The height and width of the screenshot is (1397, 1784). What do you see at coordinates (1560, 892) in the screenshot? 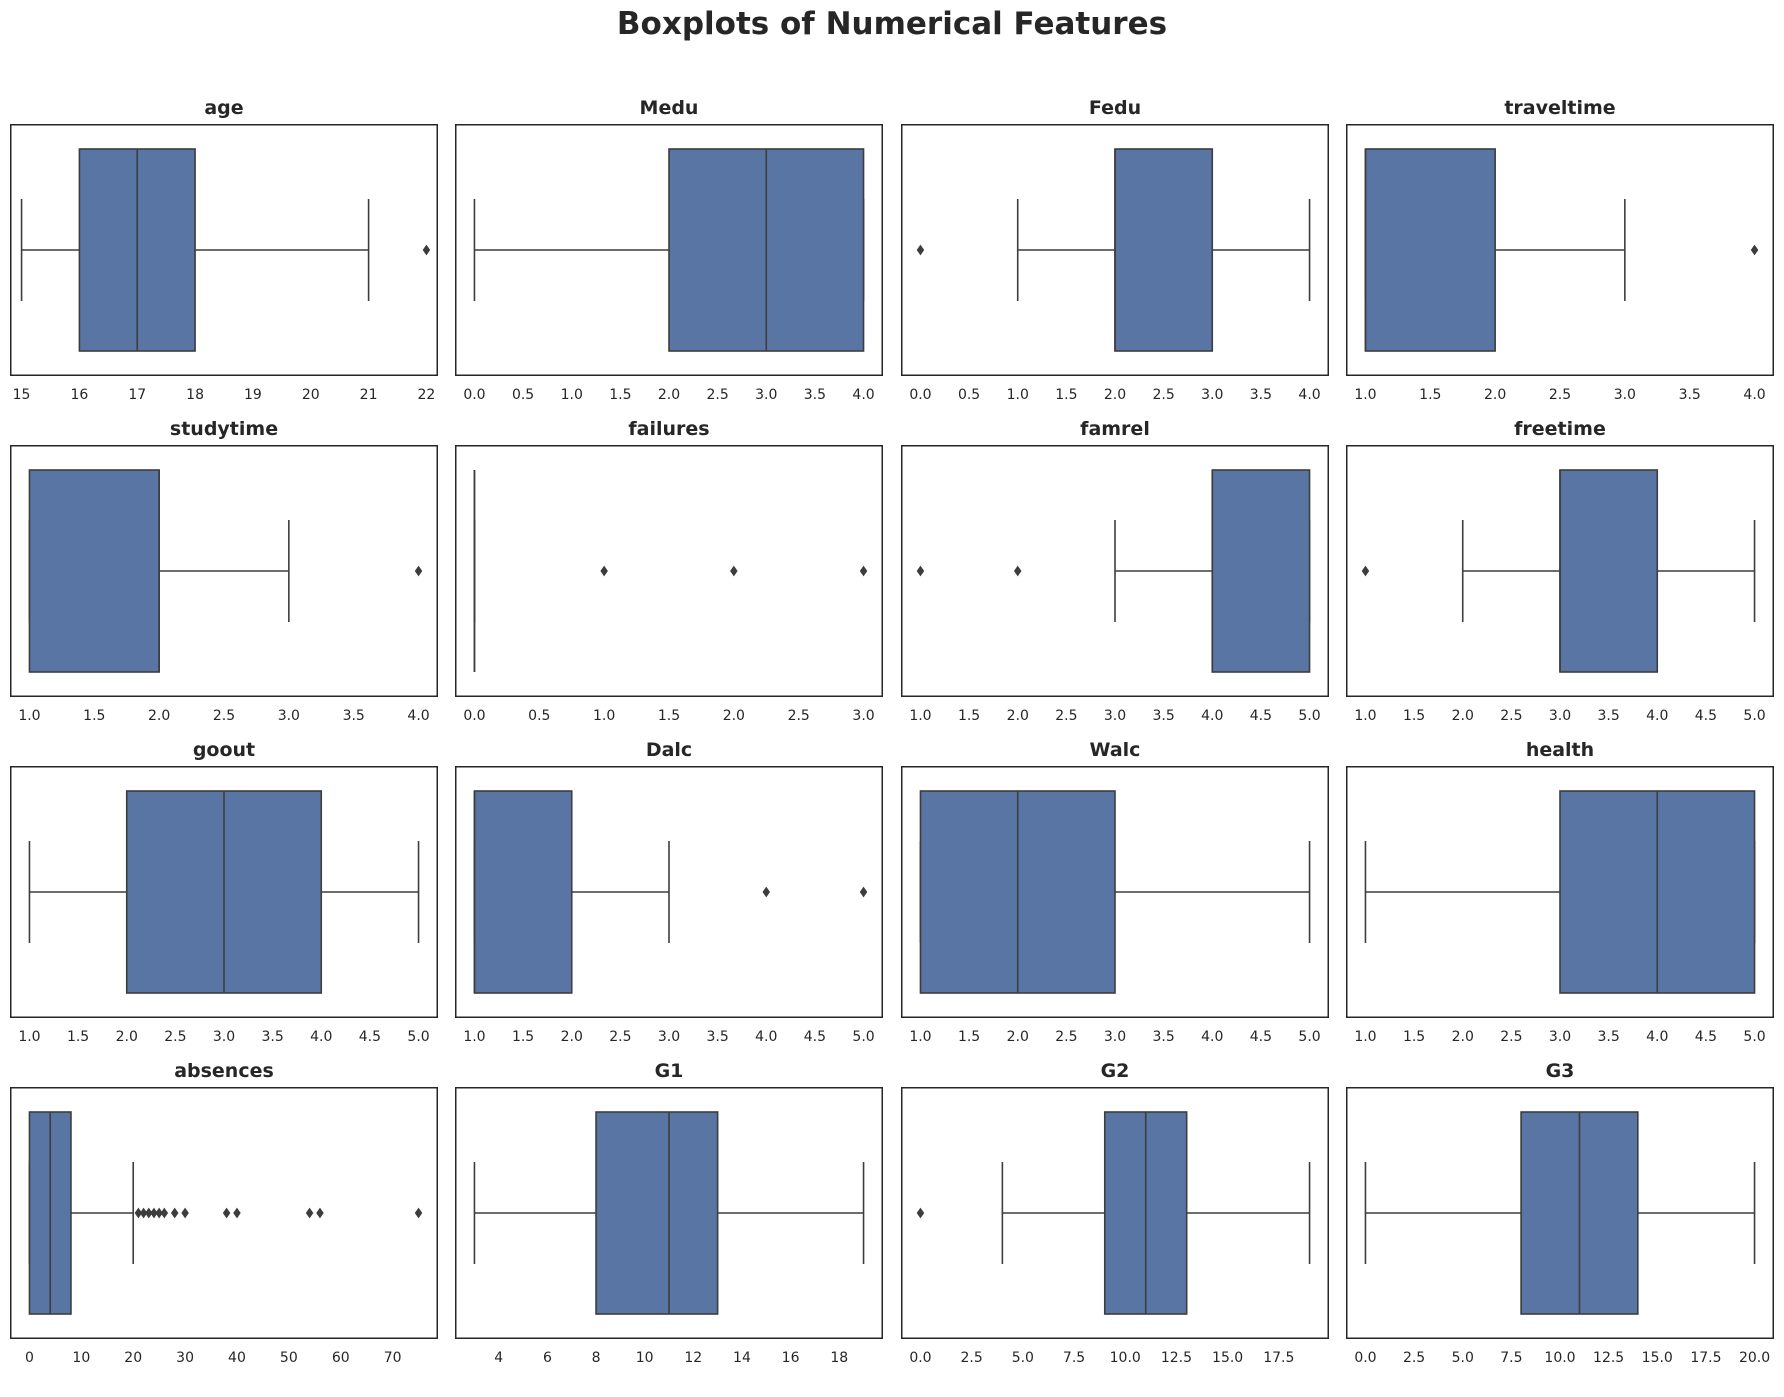
I see `boxplot-health: health 1.0 1.5 2.0 2.5 3.0 3.5 4.0 4.5 5.0` at bounding box center [1560, 892].